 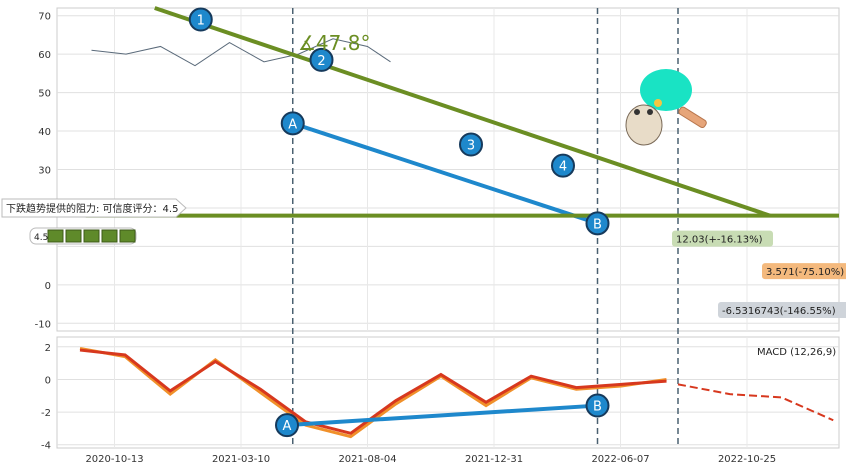 What do you see at coordinates (46, 413) in the screenshot?
I see `y-tick-label: -2` at bounding box center [46, 413].